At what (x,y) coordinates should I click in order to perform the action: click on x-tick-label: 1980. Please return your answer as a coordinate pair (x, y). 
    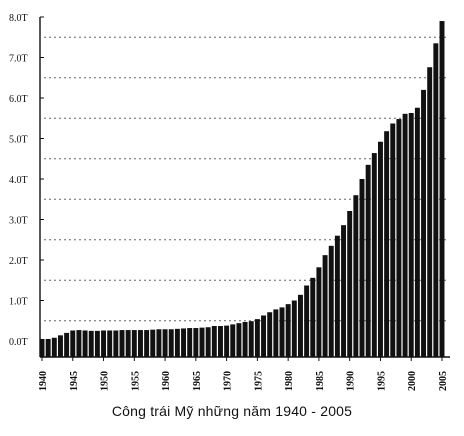
    Looking at the image, I should click on (289, 381).